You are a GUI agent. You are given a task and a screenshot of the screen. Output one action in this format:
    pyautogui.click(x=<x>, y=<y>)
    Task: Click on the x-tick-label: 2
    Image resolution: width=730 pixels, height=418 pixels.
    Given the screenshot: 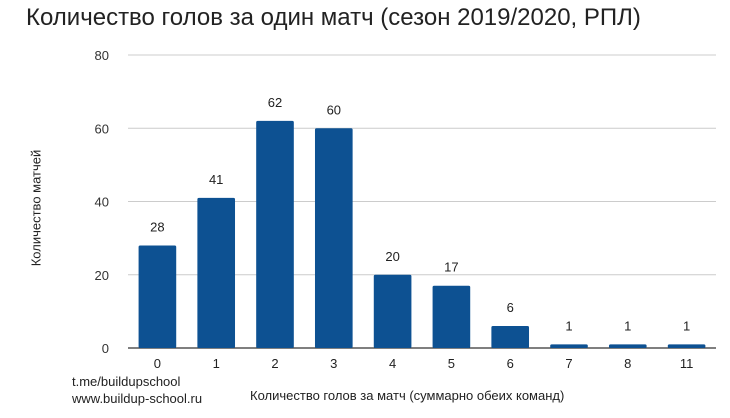 What is the action you would take?
    pyautogui.click(x=274, y=363)
    